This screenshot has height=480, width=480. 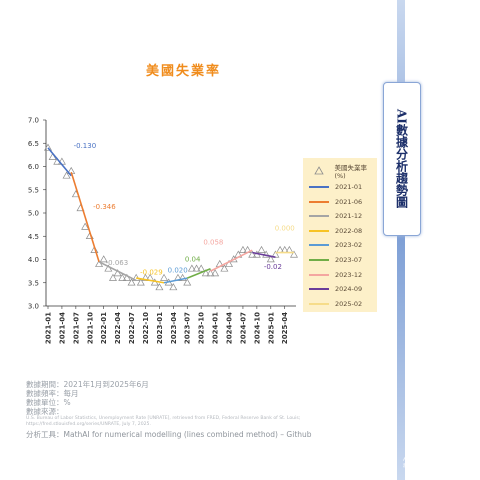 What do you see at coordinates (33, 307) in the screenshot?
I see `y-tick-label: 3.0` at bounding box center [33, 307].